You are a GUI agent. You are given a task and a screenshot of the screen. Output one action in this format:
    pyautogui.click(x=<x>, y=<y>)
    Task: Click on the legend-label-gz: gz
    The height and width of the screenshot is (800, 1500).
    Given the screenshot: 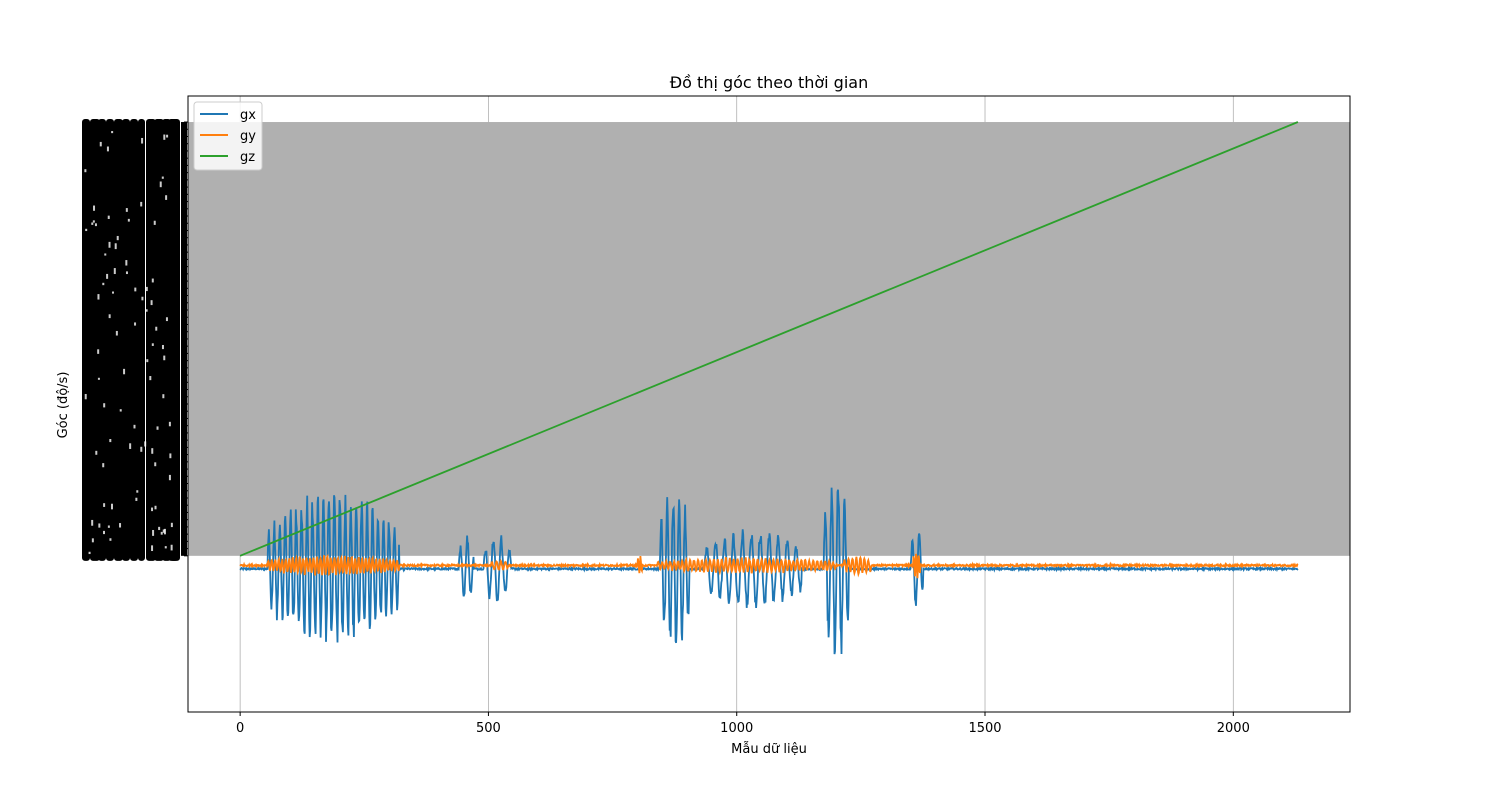 What is the action you would take?
    pyautogui.click(x=247, y=157)
    